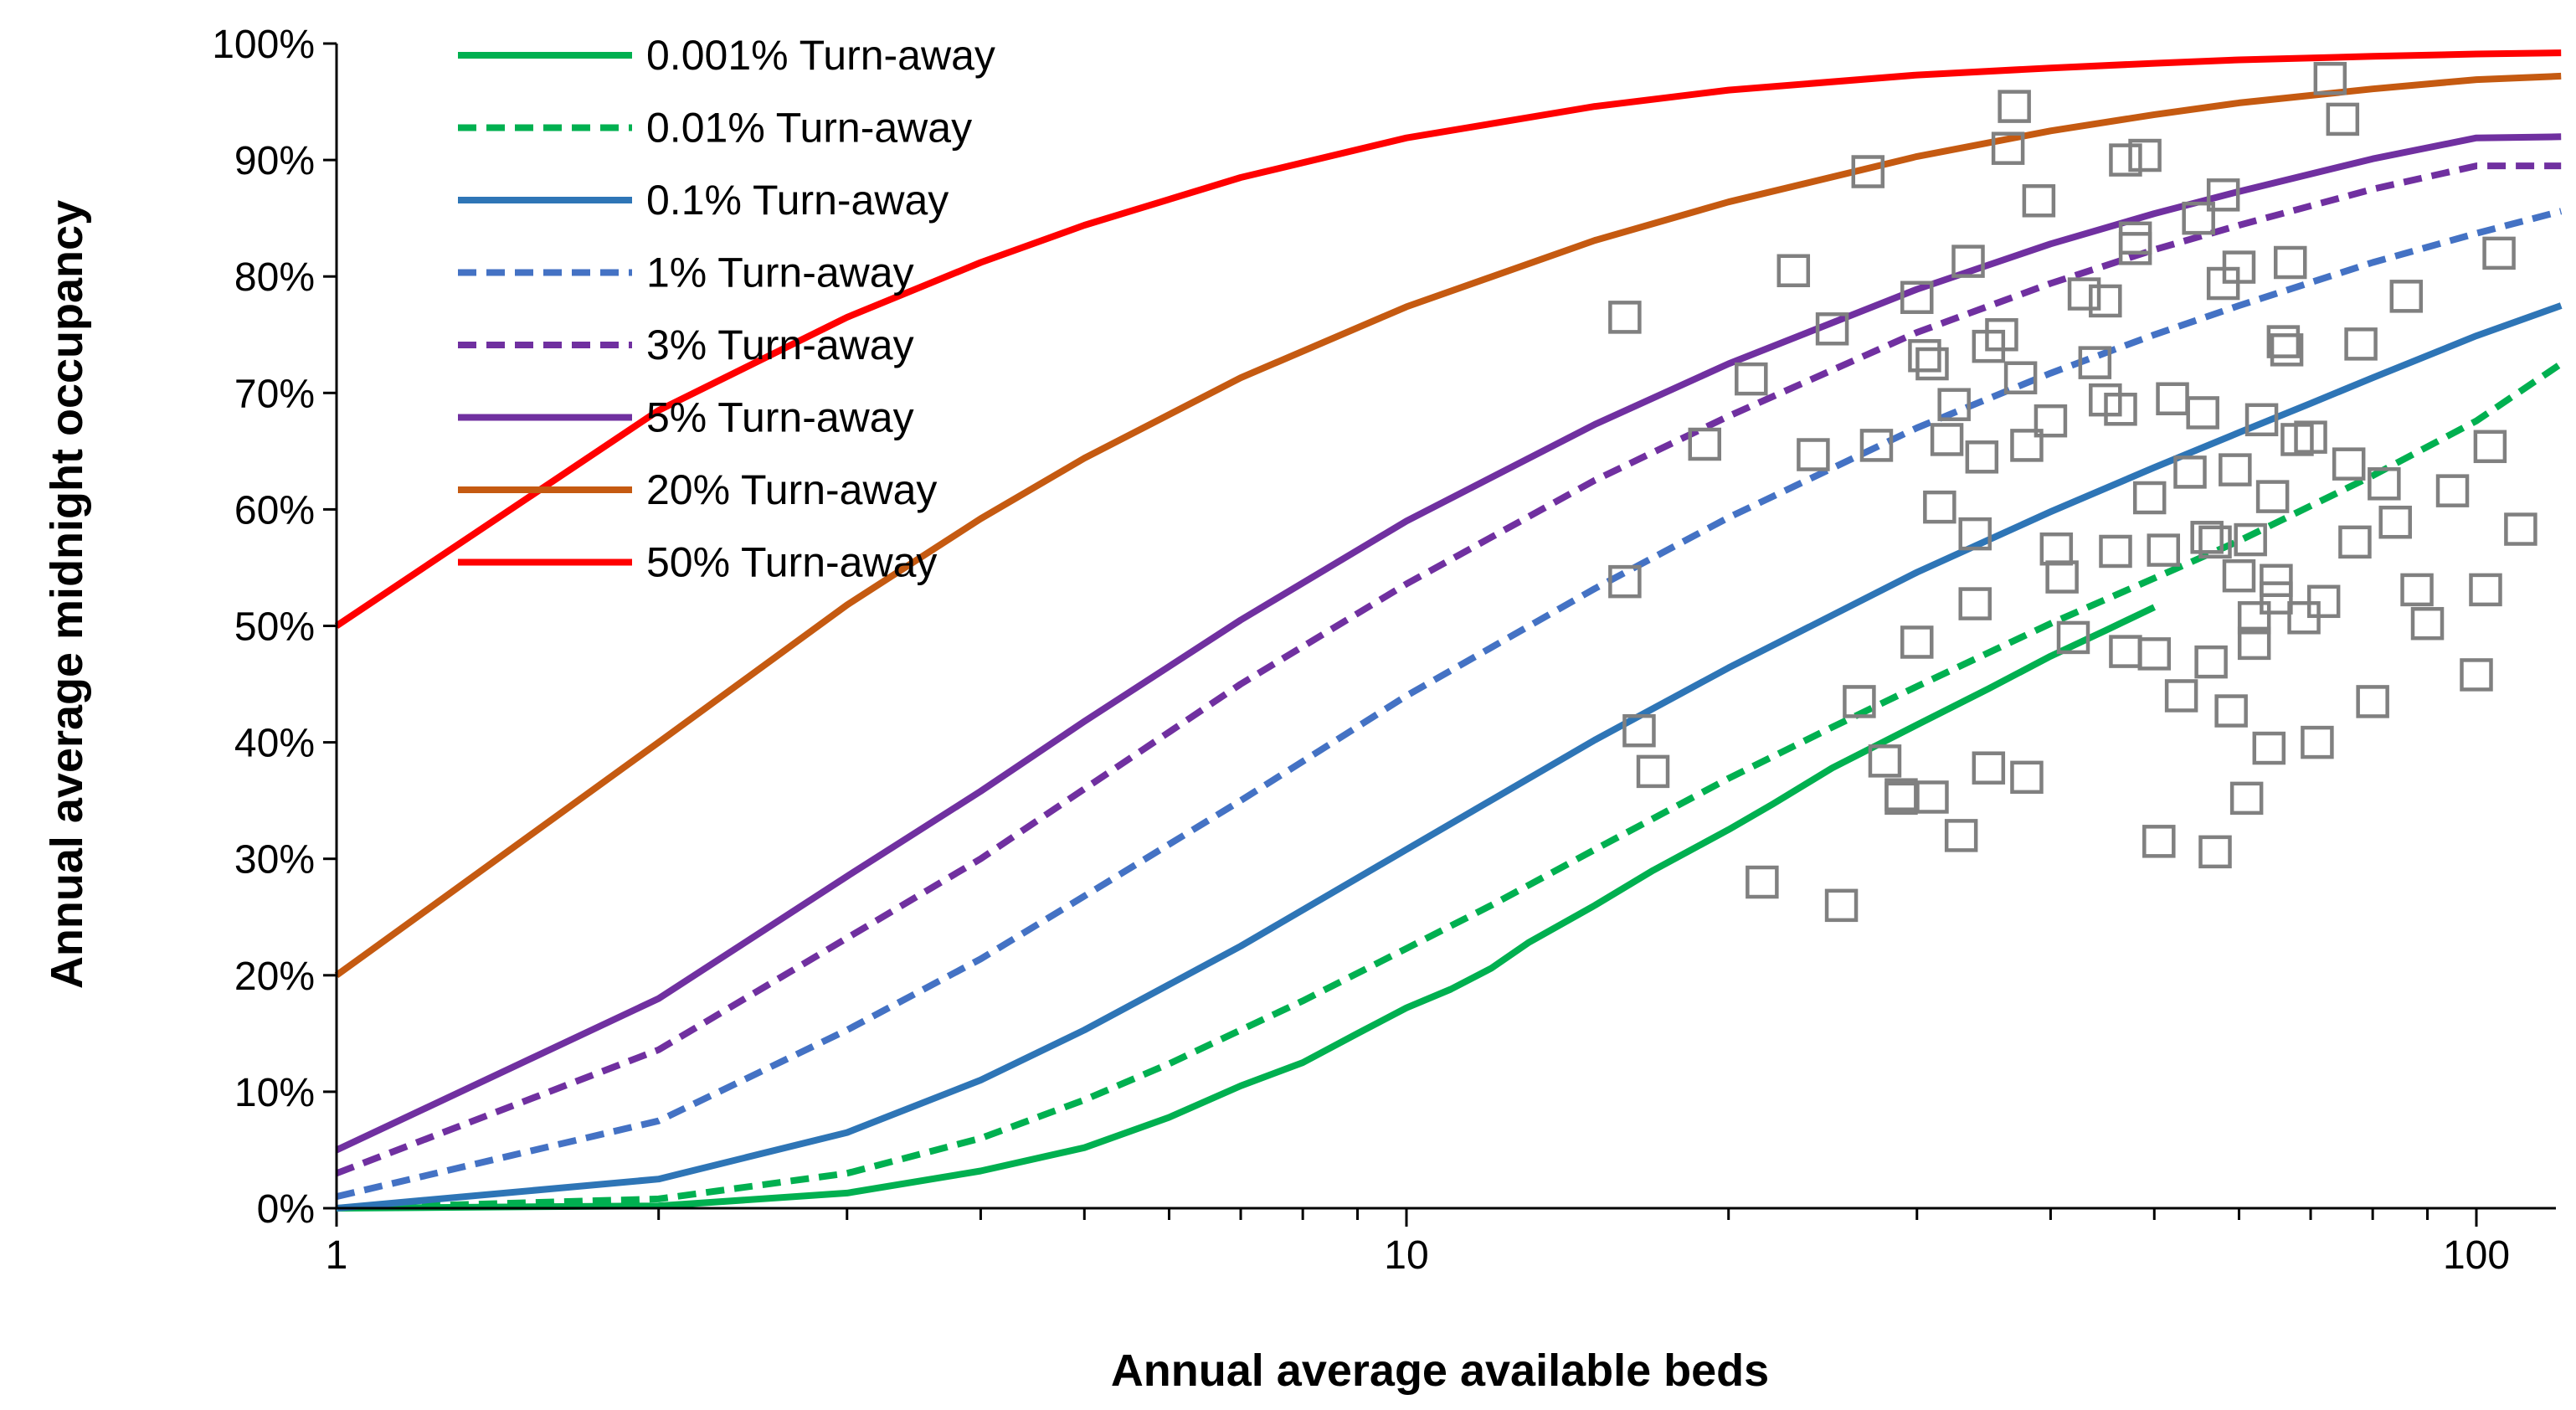 This screenshot has width=2576, height=1410. I want to click on y-tick-label: 80%, so click(275, 277).